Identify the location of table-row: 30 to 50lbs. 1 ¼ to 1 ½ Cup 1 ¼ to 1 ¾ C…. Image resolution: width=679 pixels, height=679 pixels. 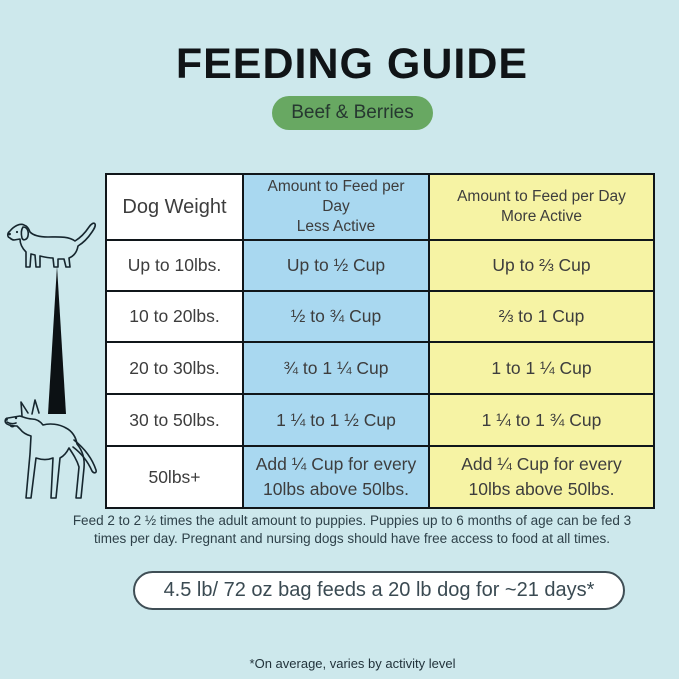
(380, 420).